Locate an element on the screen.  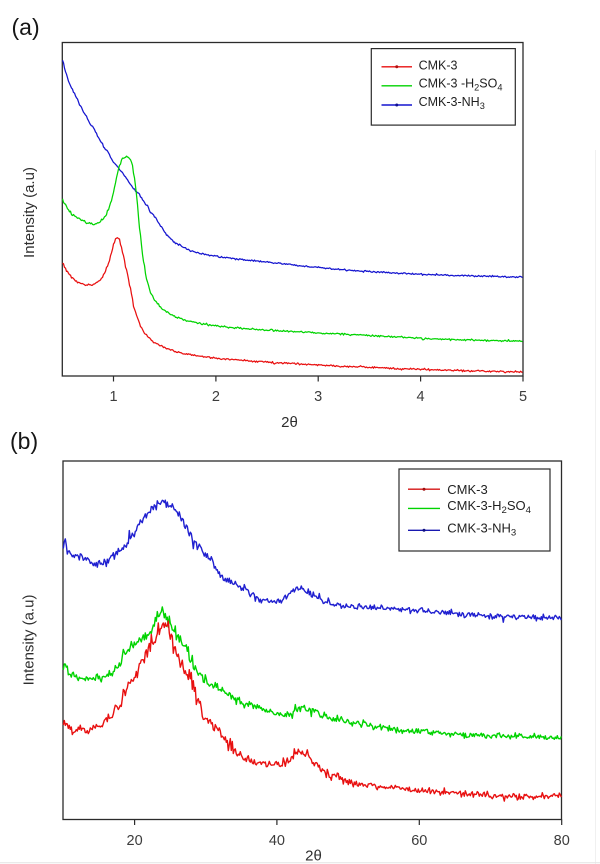
svg-text: 3 is located at coordinates (318, 397).